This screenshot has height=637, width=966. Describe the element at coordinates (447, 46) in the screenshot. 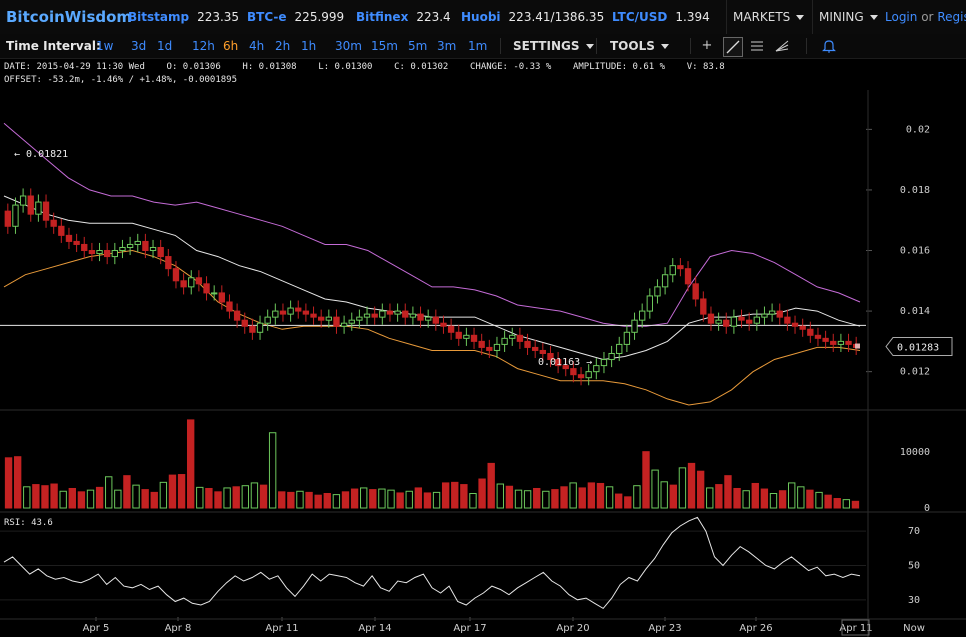

I see `interval-3m: 3m` at that location.